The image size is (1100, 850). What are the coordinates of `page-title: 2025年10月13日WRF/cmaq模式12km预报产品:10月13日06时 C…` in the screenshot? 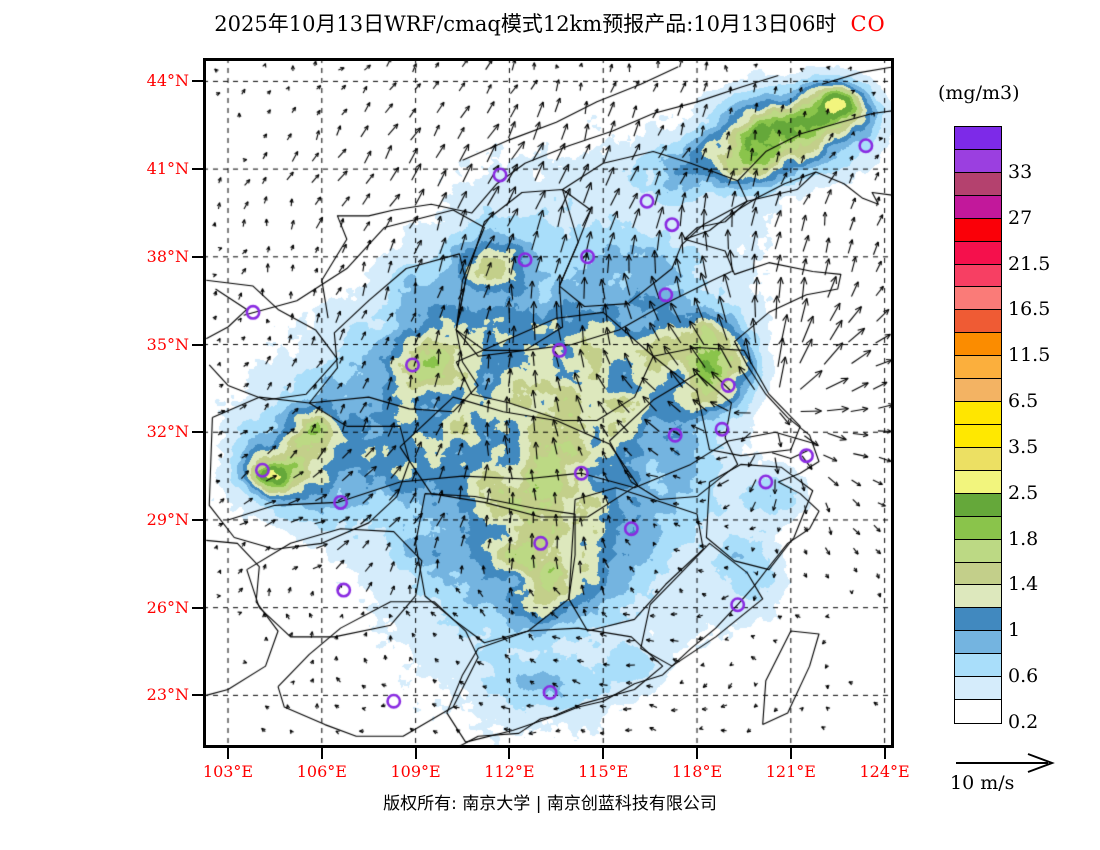 It's located at (550, 23).